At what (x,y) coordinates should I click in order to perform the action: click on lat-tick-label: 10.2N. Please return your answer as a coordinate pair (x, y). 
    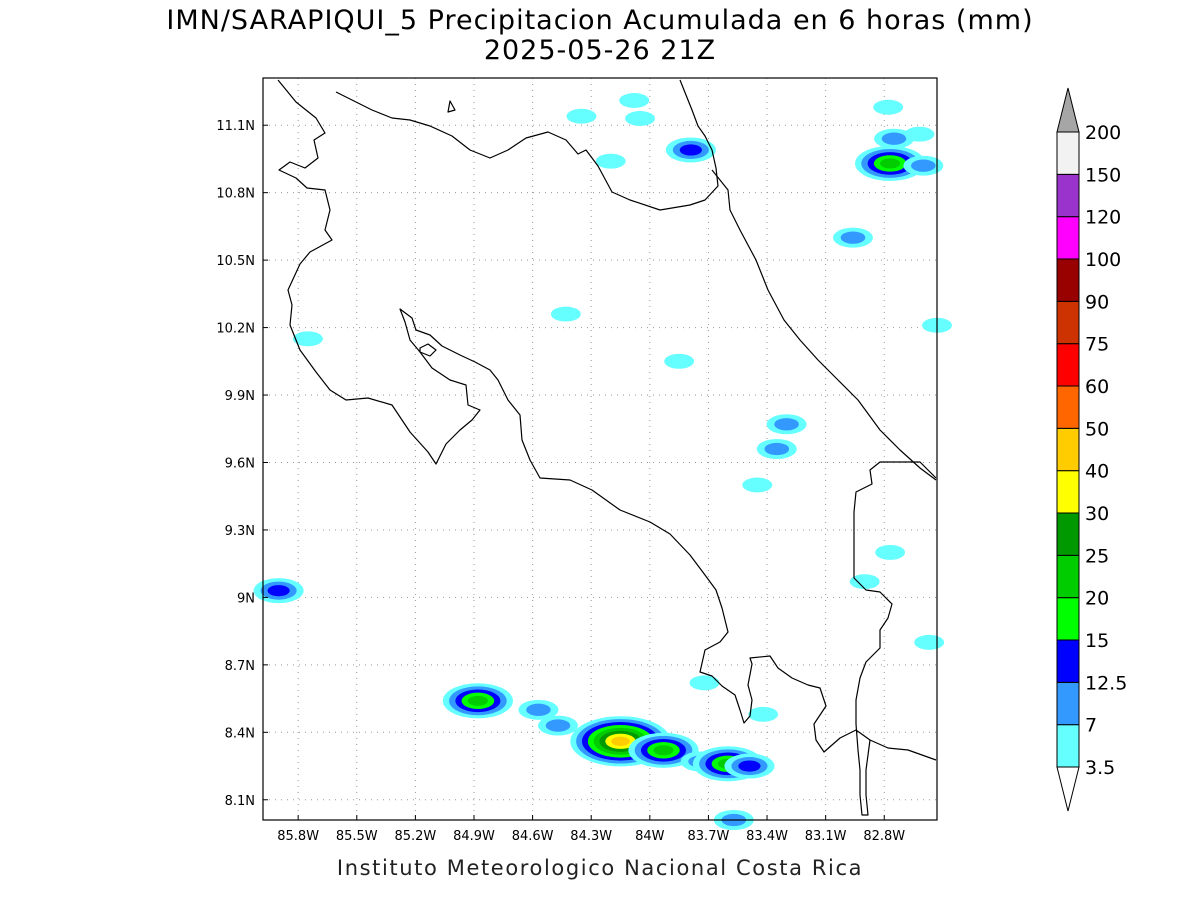
    Looking at the image, I should click on (235, 329).